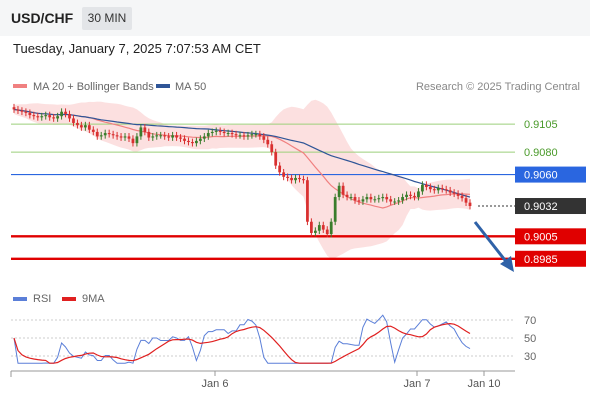 The height and width of the screenshot is (400, 590). Describe the element at coordinates (93, 299) in the screenshot. I see `rsi-ma-legend-label: 9MA` at that location.